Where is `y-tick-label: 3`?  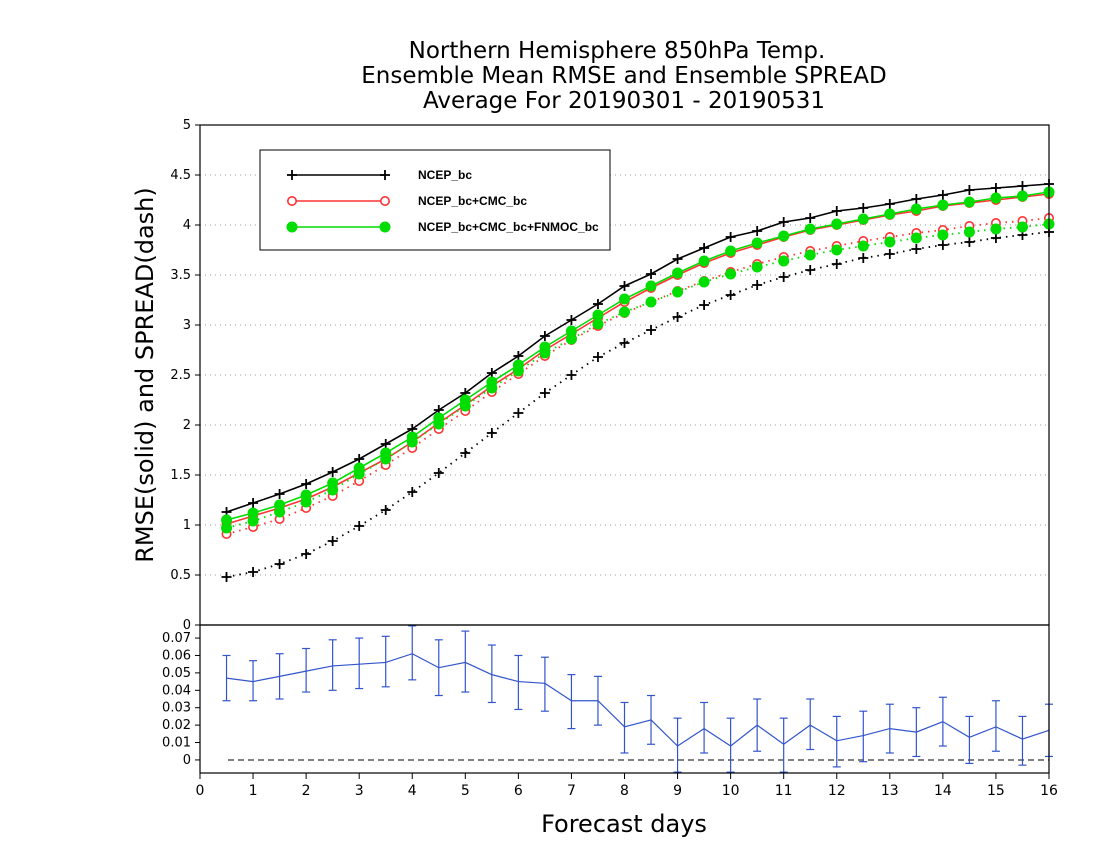 y-tick-label: 3 is located at coordinates (187, 325).